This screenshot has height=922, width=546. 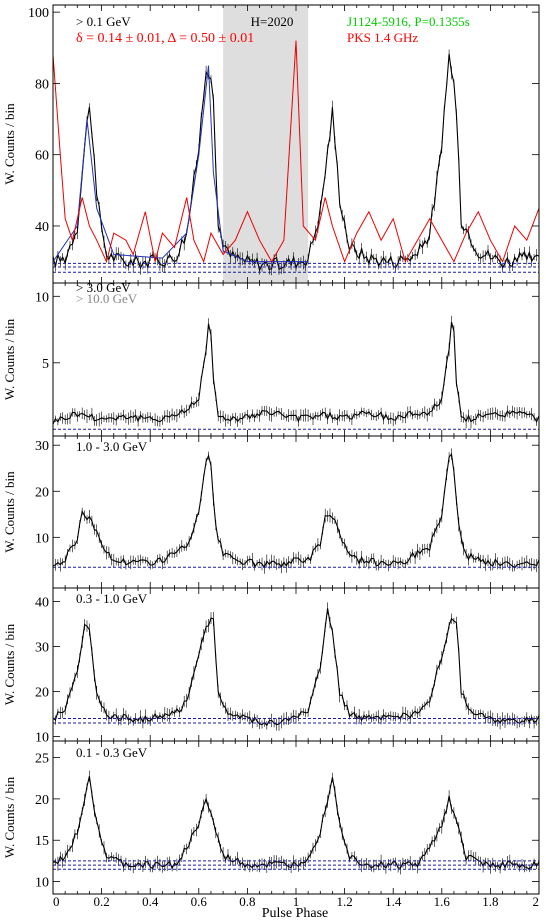 I want to click on panel-annotation: > 10.0 GeV, so click(x=107, y=298).